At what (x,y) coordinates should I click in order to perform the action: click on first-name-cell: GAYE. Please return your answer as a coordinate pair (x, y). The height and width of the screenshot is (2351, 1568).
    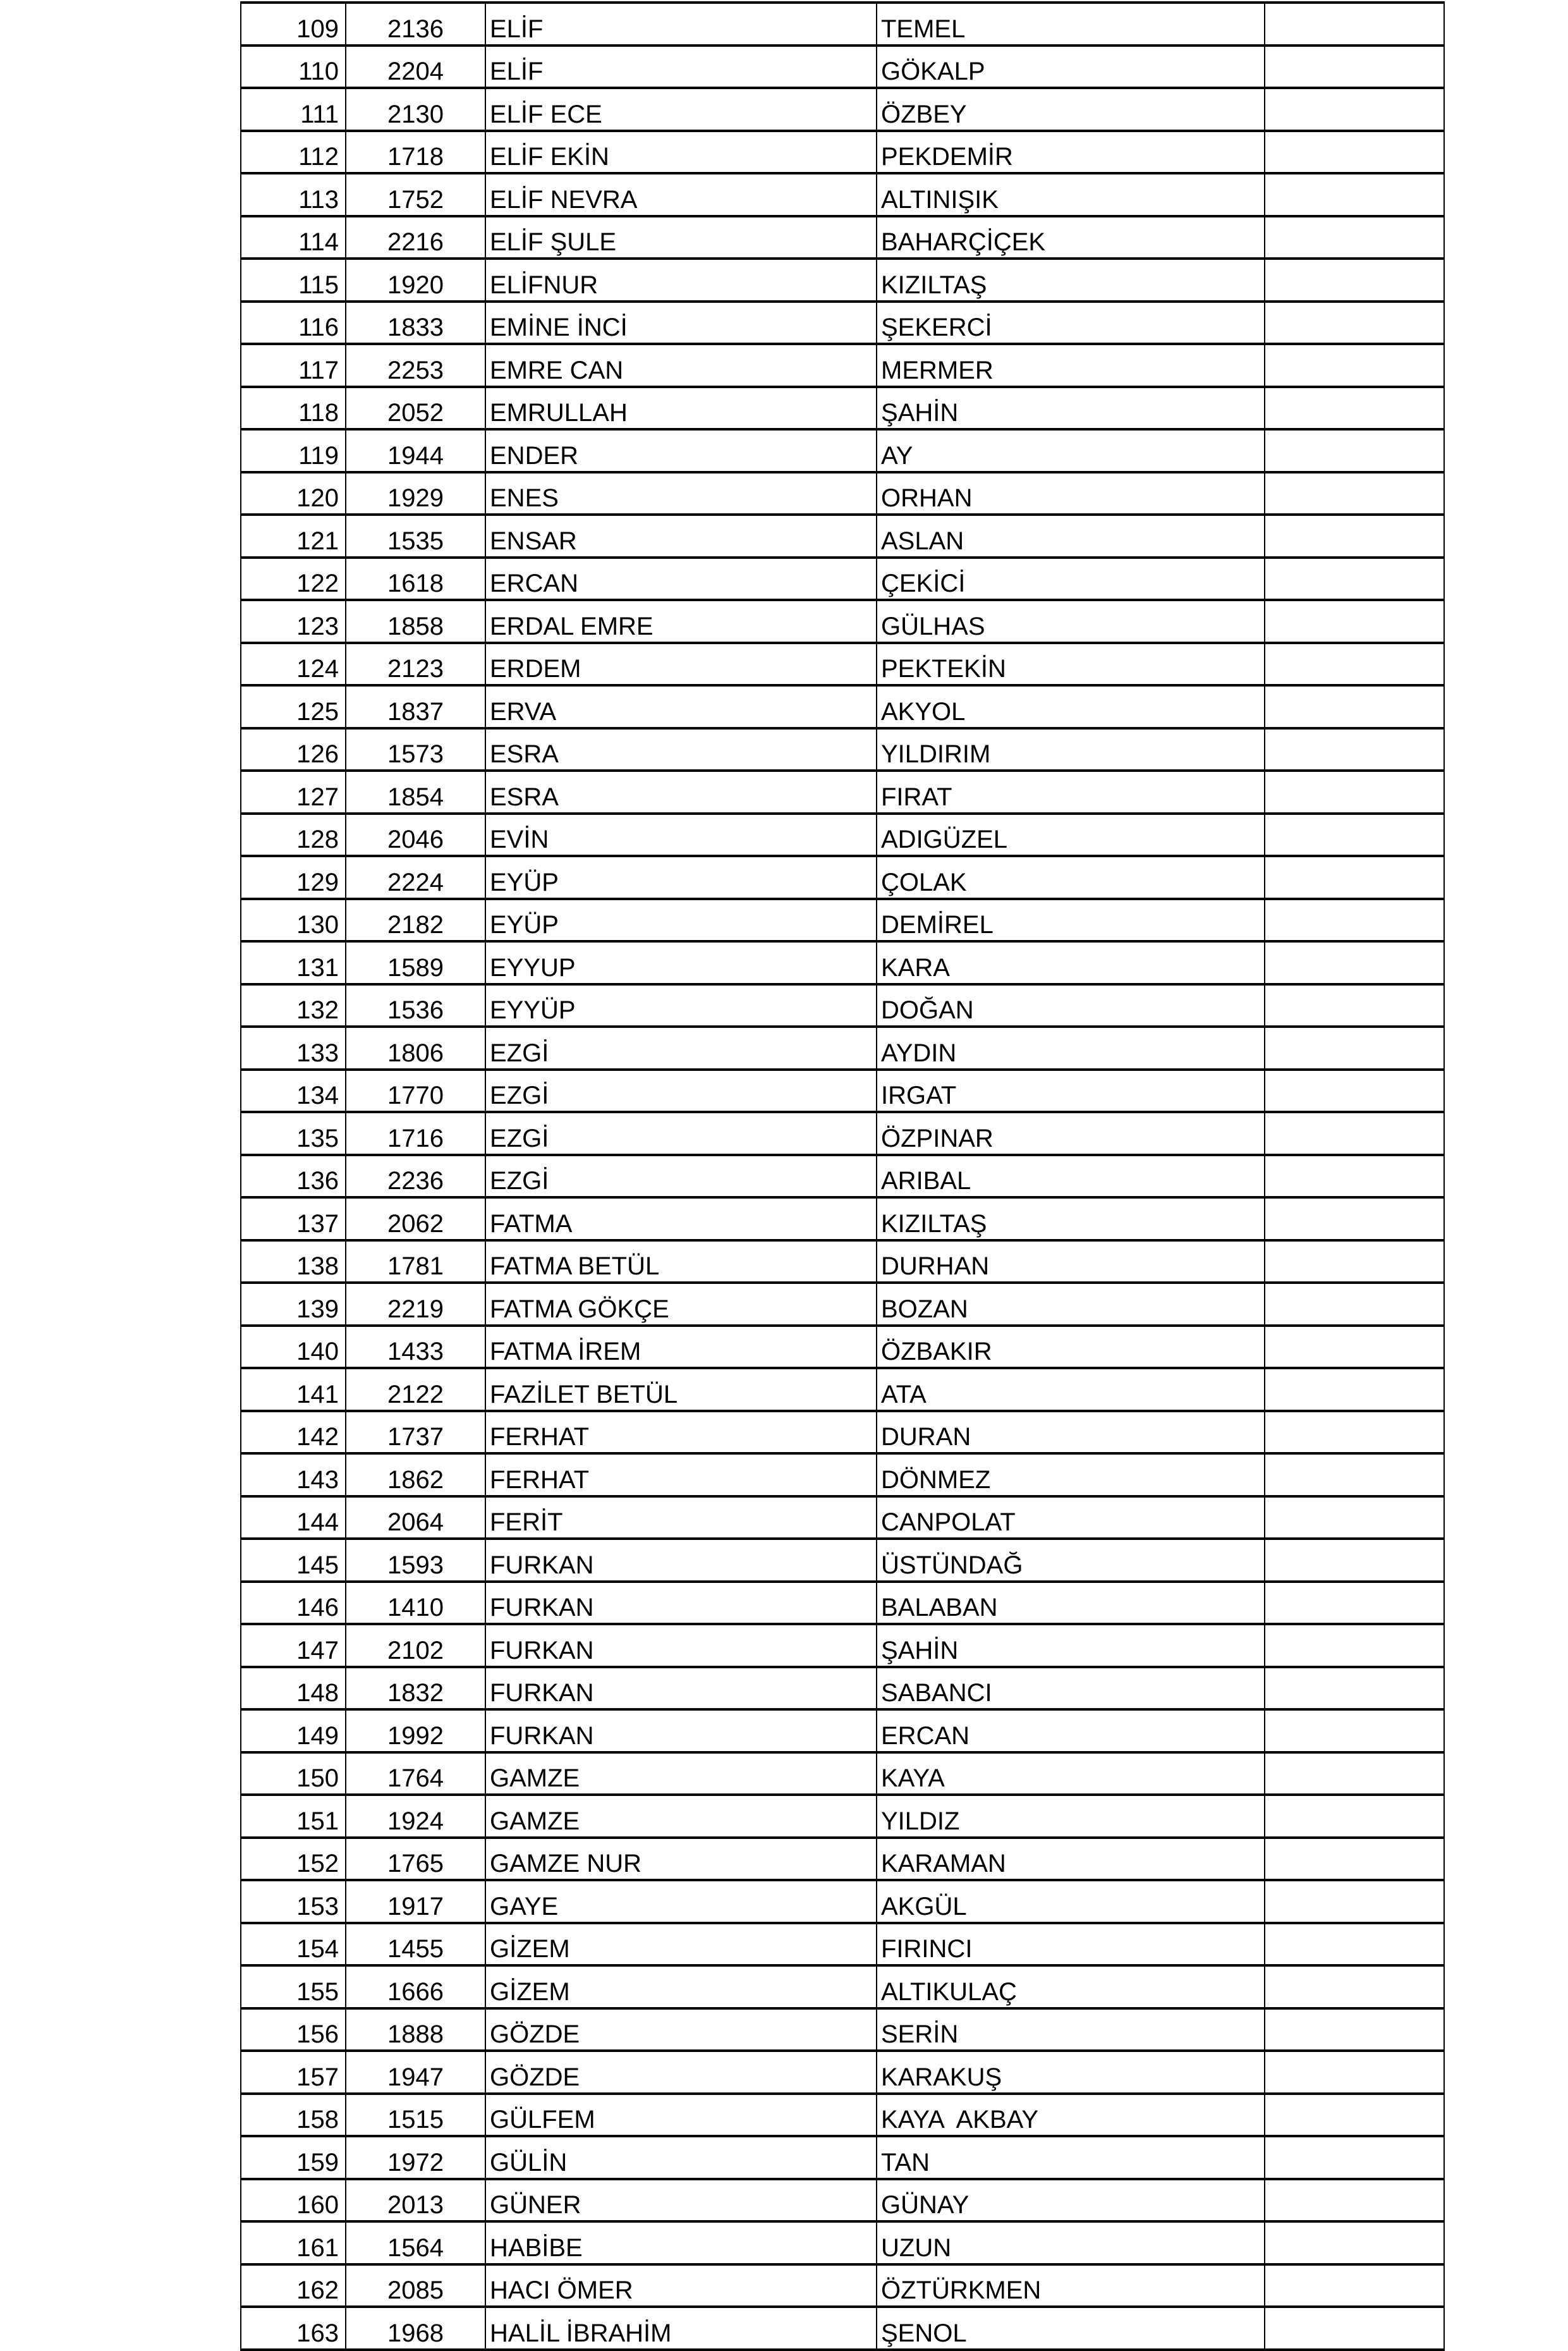
    Looking at the image, I should click on (681, 1901).